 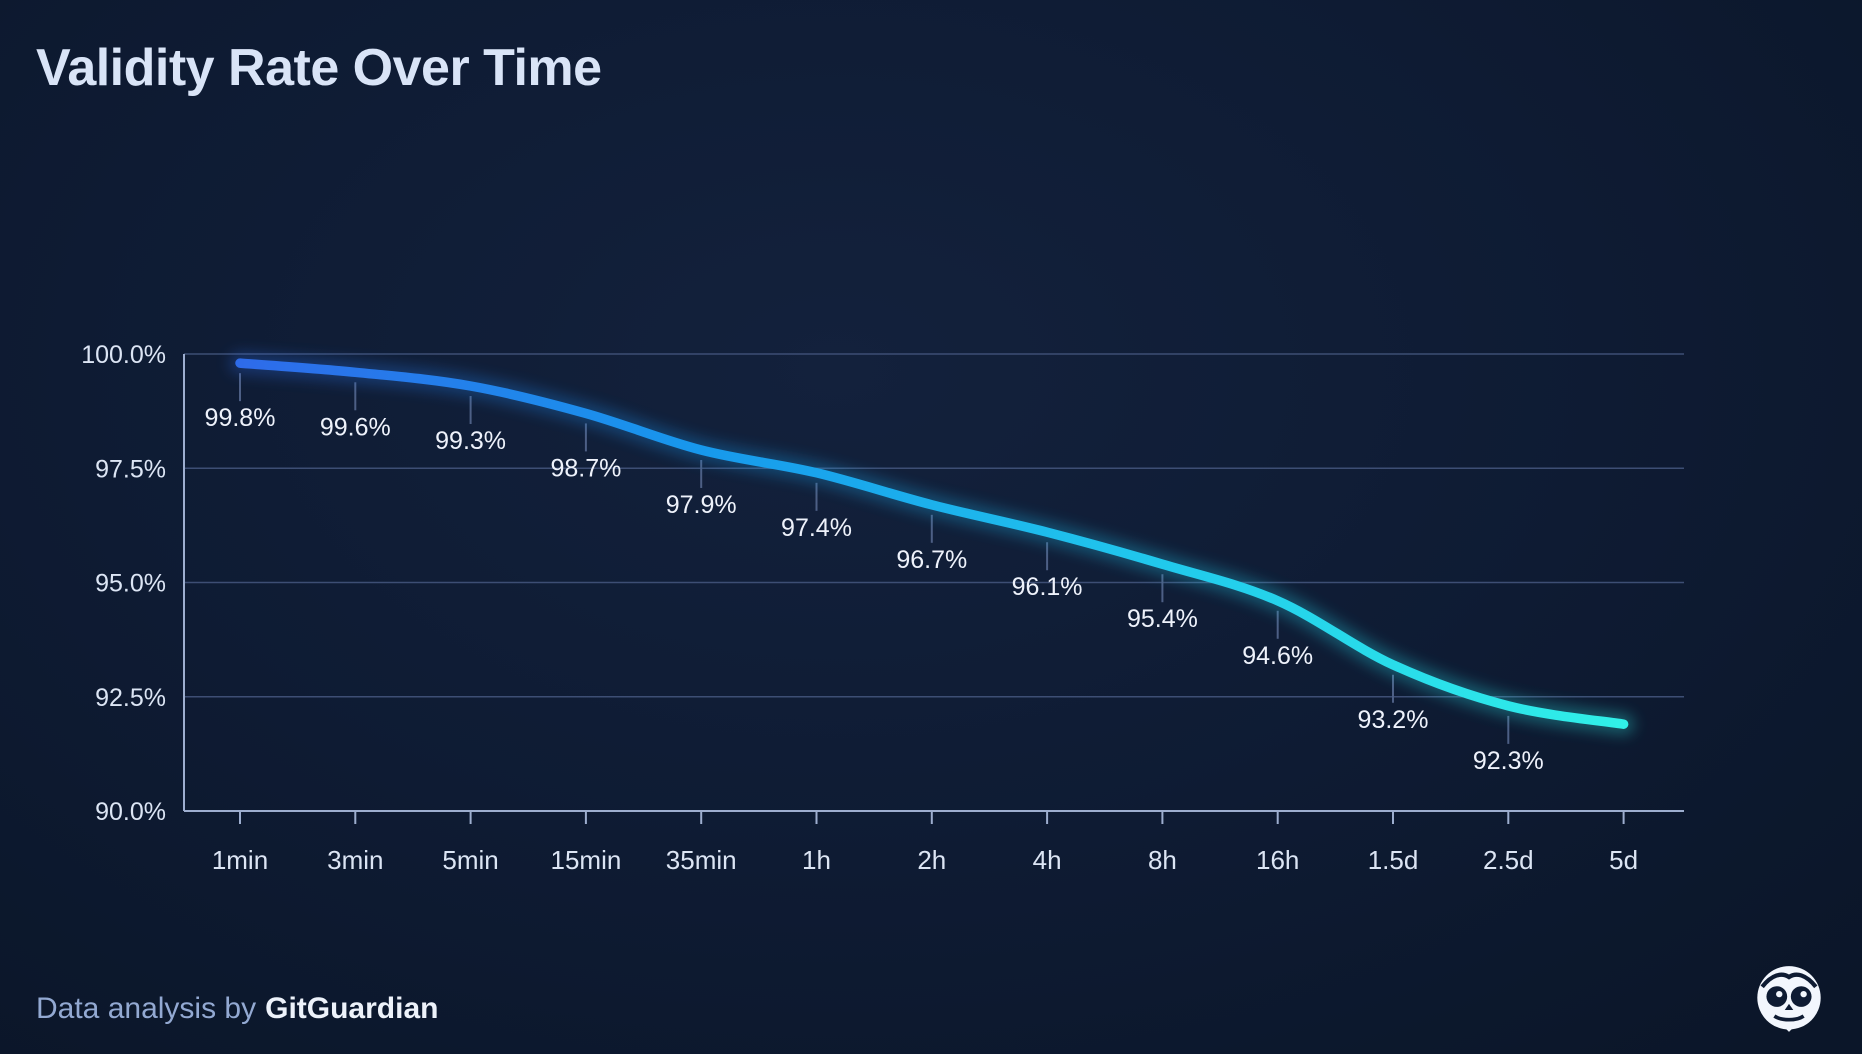 I want to click on attribution-footer: Data analysis by GitGuardian, so click(x=237, y=1009).